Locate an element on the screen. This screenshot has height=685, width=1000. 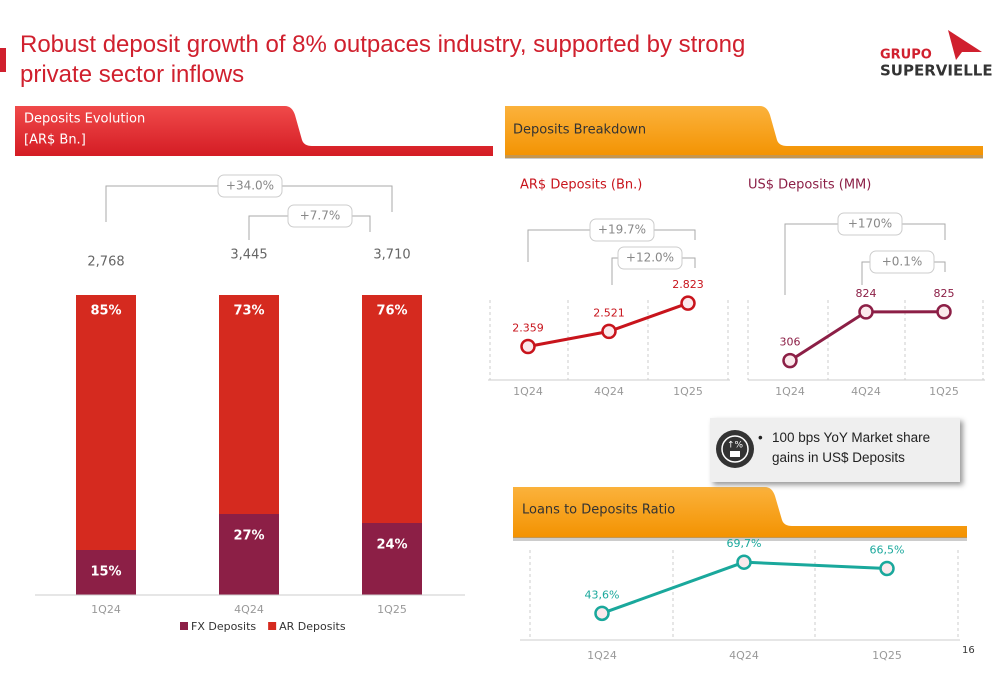
data-label: 825 is located at coordinates (944, 293).